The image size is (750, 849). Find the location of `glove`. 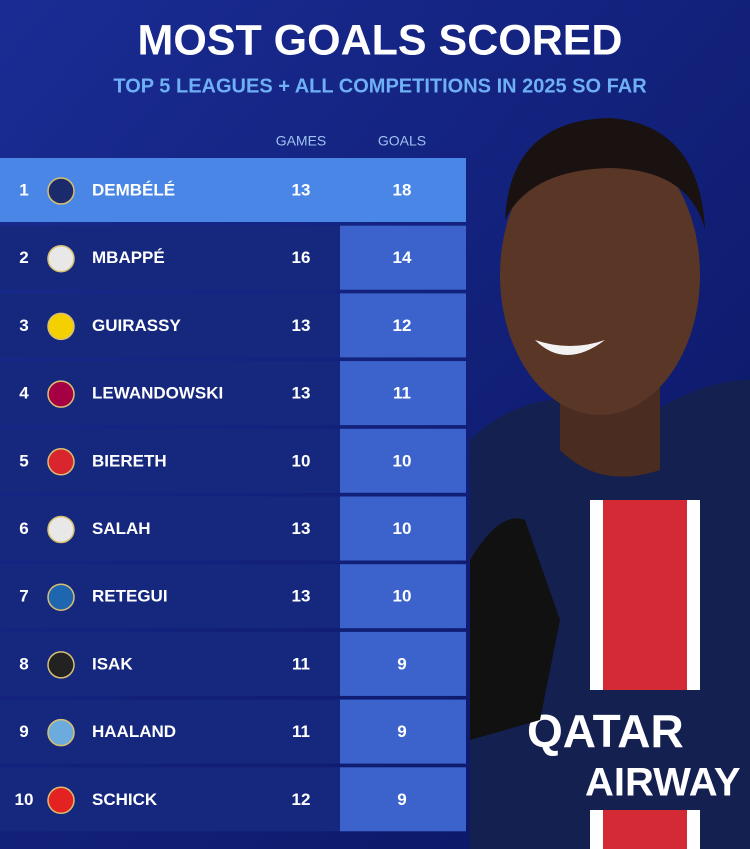

glove is located at coordinates (515, 629).